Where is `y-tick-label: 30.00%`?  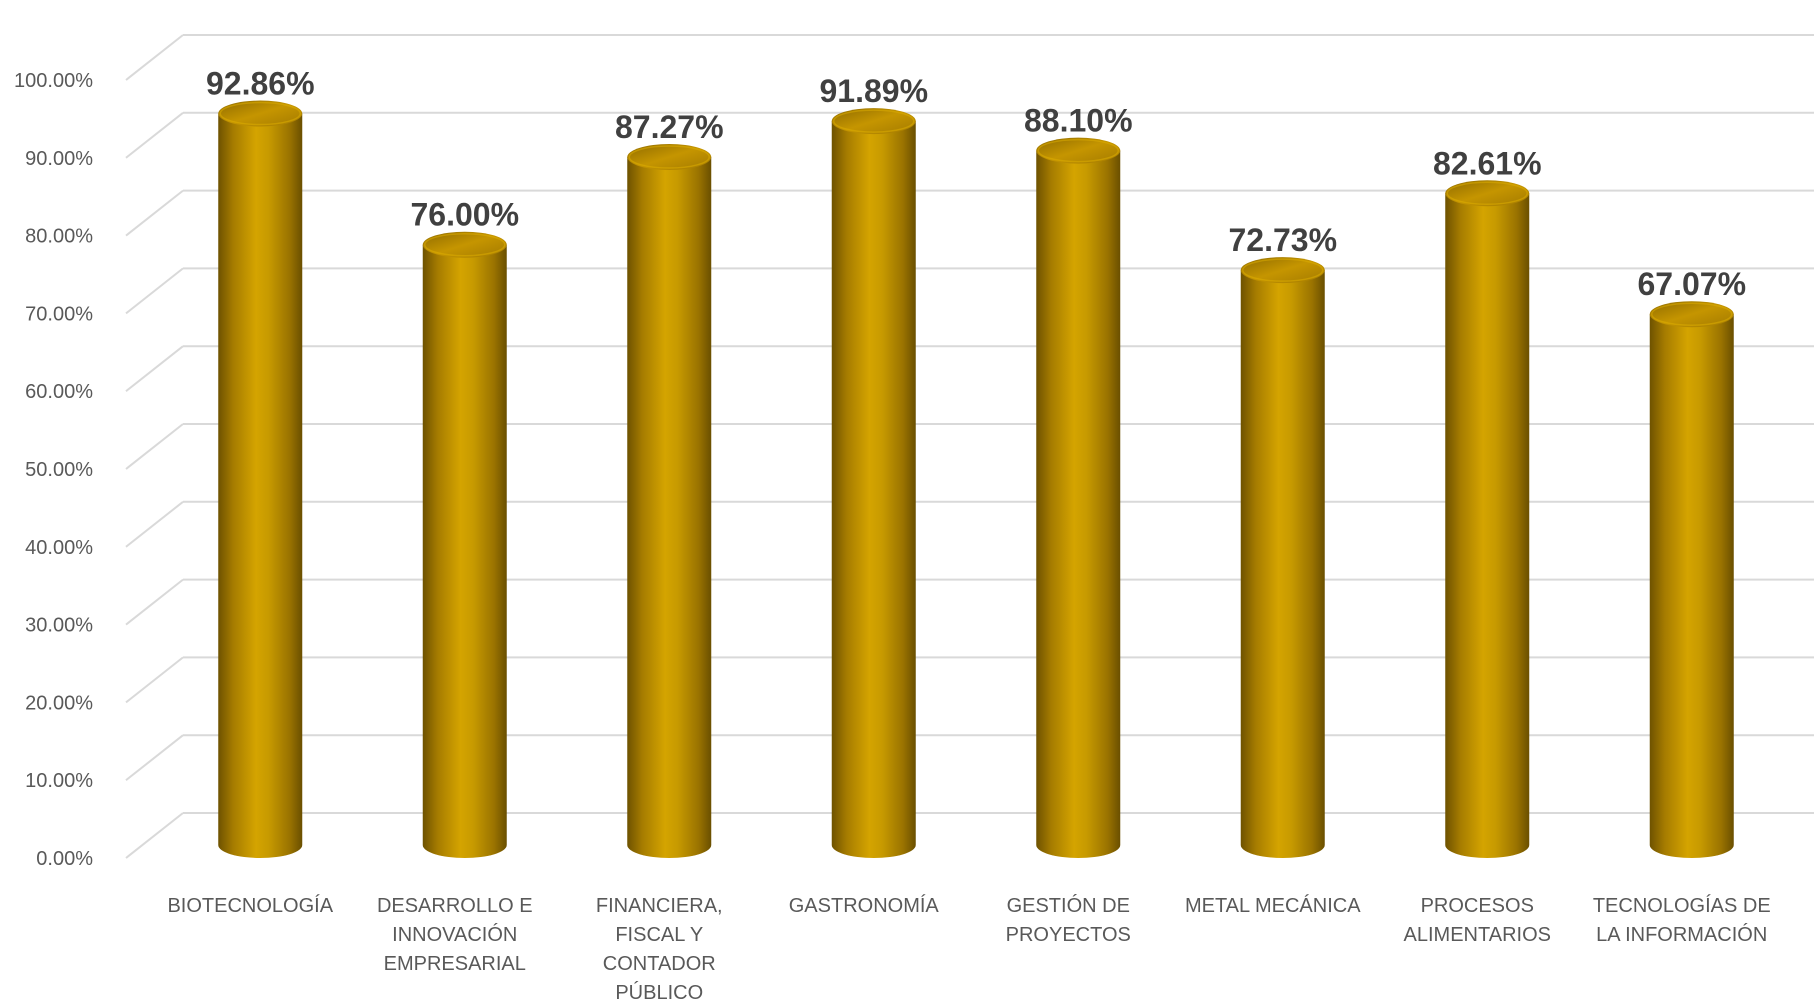
y-tick-label: 30.00% is located at coordinates (59, 626).